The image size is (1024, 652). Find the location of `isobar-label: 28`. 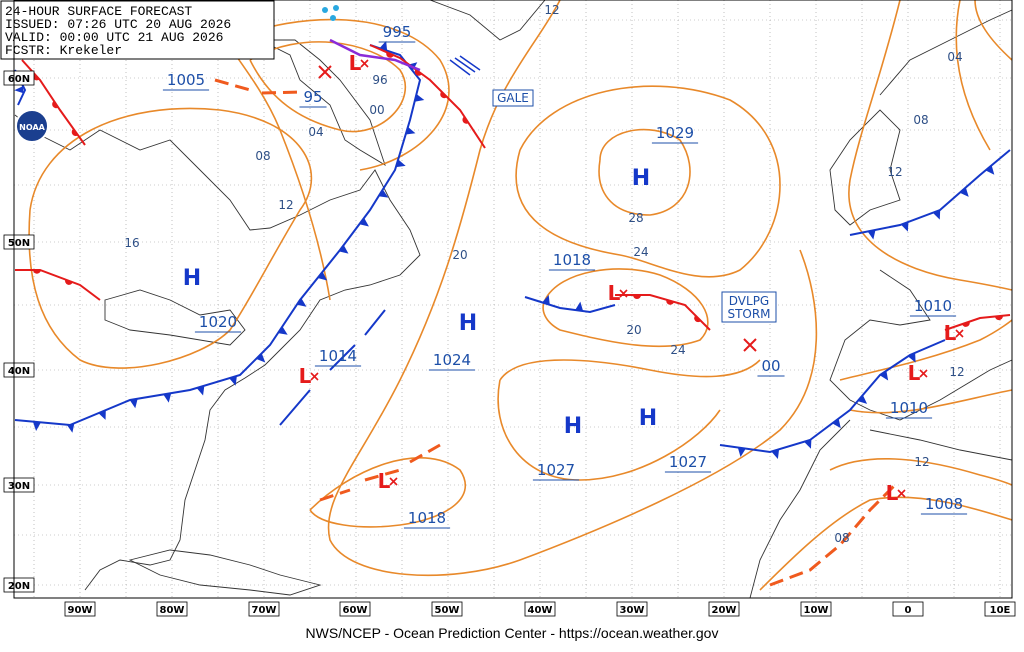

isobar-label: 28 is located at coordinates (635, 218).